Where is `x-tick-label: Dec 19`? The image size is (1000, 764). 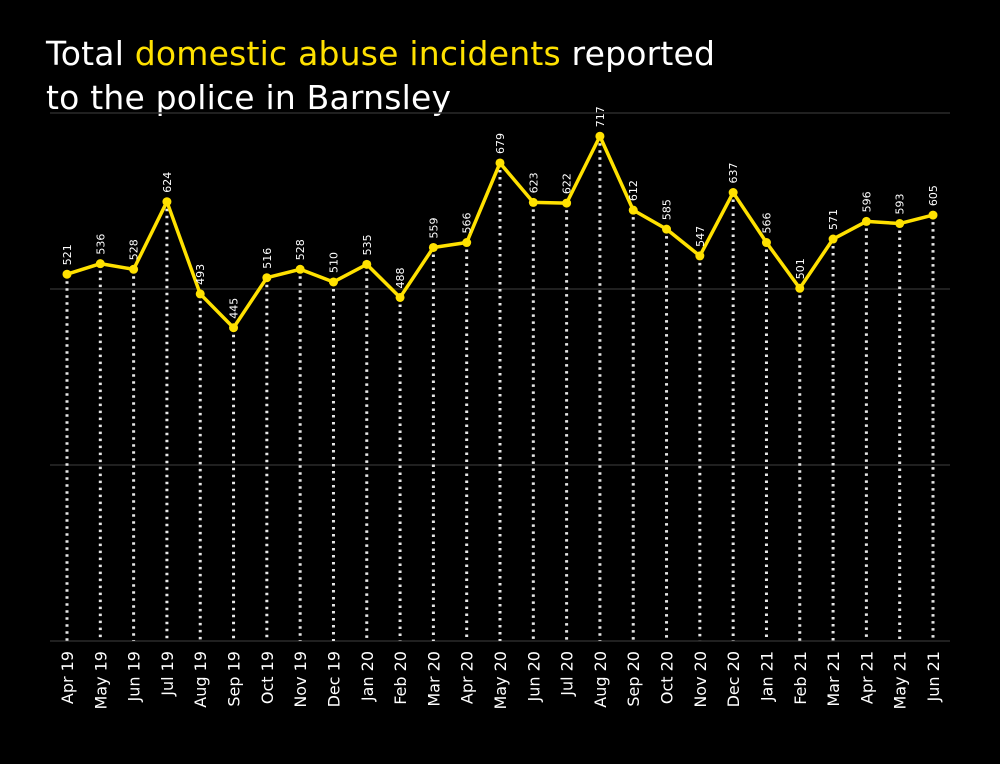 x-tick-label: Dec 19 is located at coordinates (333, 679).